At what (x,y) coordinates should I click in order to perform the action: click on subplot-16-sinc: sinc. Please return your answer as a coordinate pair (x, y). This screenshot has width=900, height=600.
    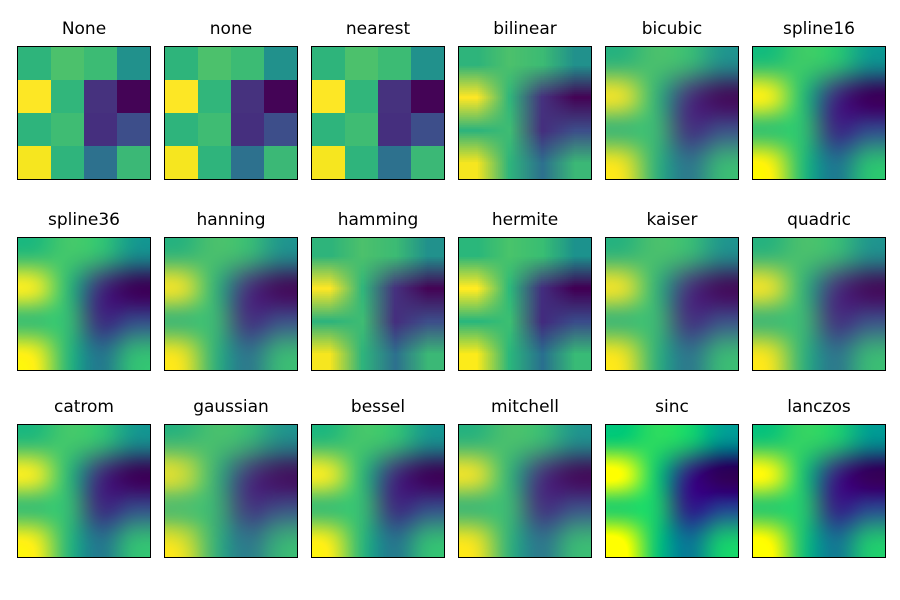
    Looking at the image, I should click on (672, 477).